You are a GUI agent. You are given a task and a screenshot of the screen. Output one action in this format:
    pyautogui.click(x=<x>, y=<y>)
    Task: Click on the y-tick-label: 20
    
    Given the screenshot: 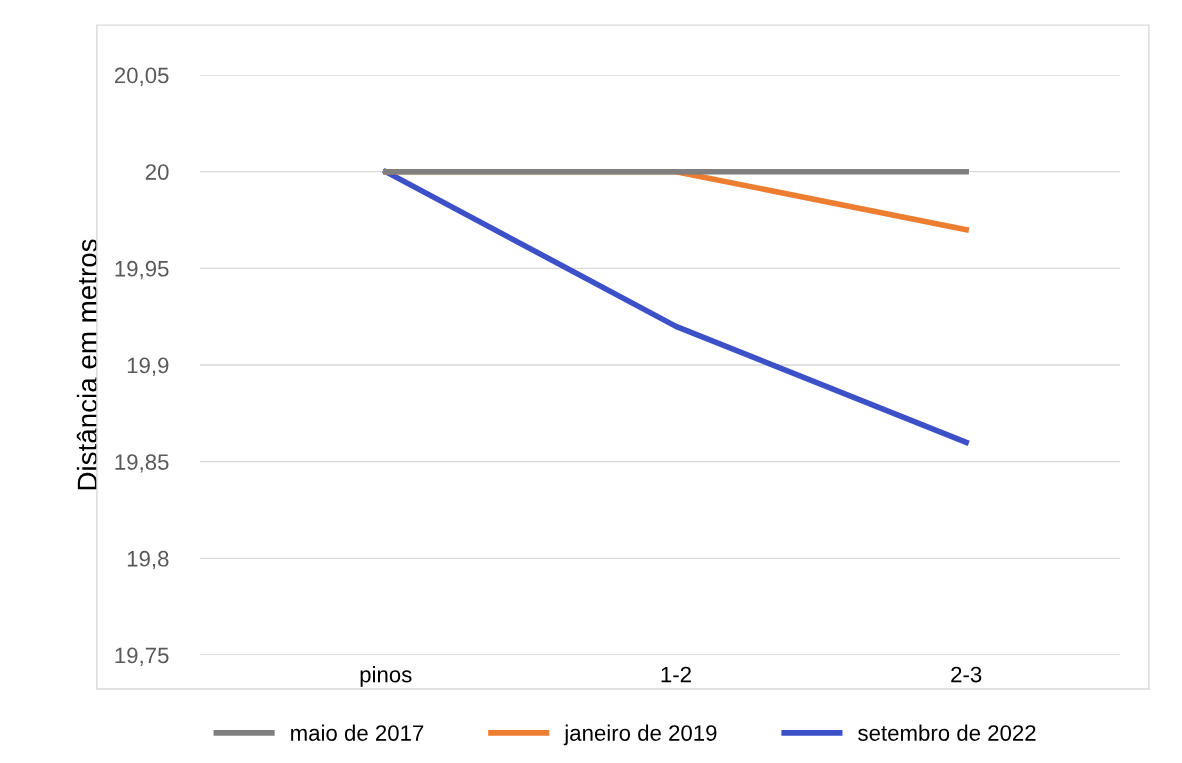 What is the action you would take?
    pyautogui.click(x=157, y=172)
    